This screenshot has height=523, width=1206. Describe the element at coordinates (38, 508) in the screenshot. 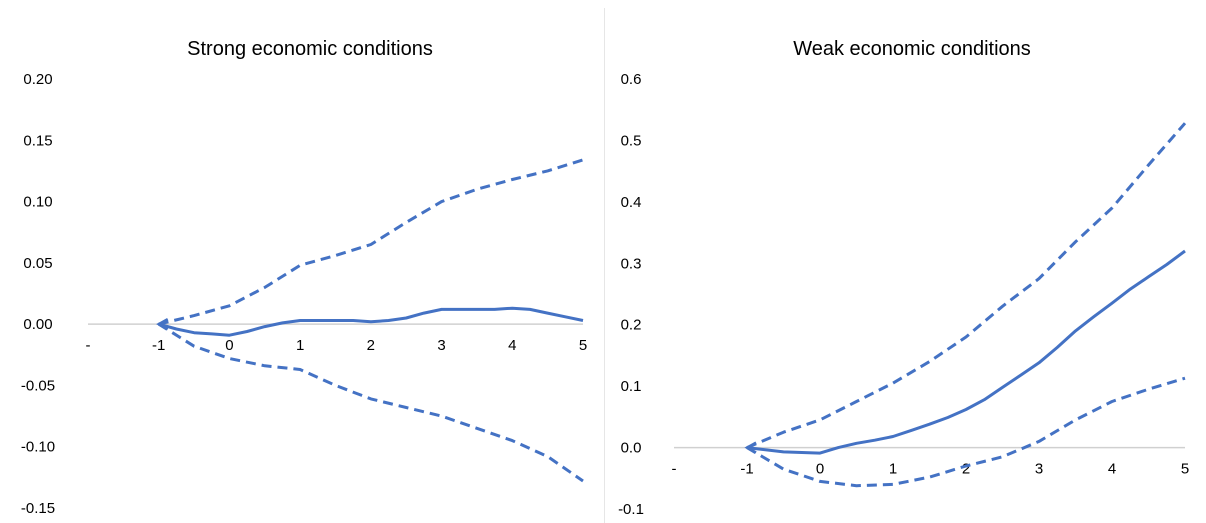

I see `y-tick-label: -0.15` at that location.